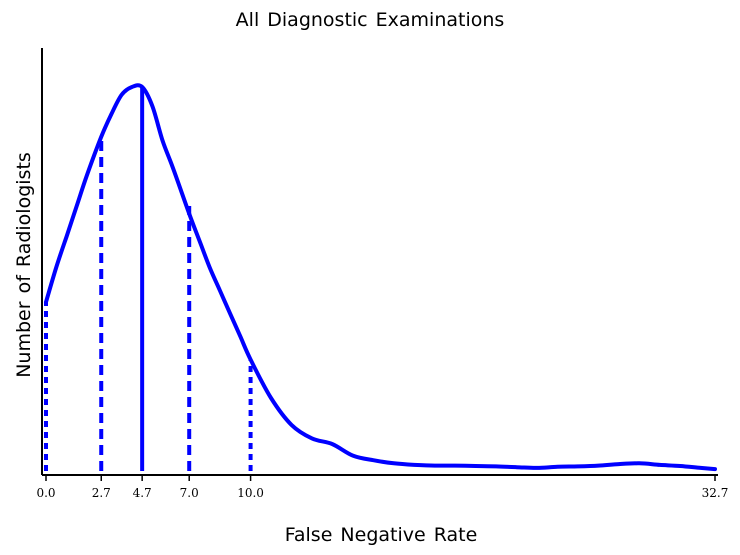 This screenshot has height=555, width=740. What do you see at coordinates (142, 493) in the screenshot?
I see `x-tick-label: 4.7` at bounding box center [142, 493].